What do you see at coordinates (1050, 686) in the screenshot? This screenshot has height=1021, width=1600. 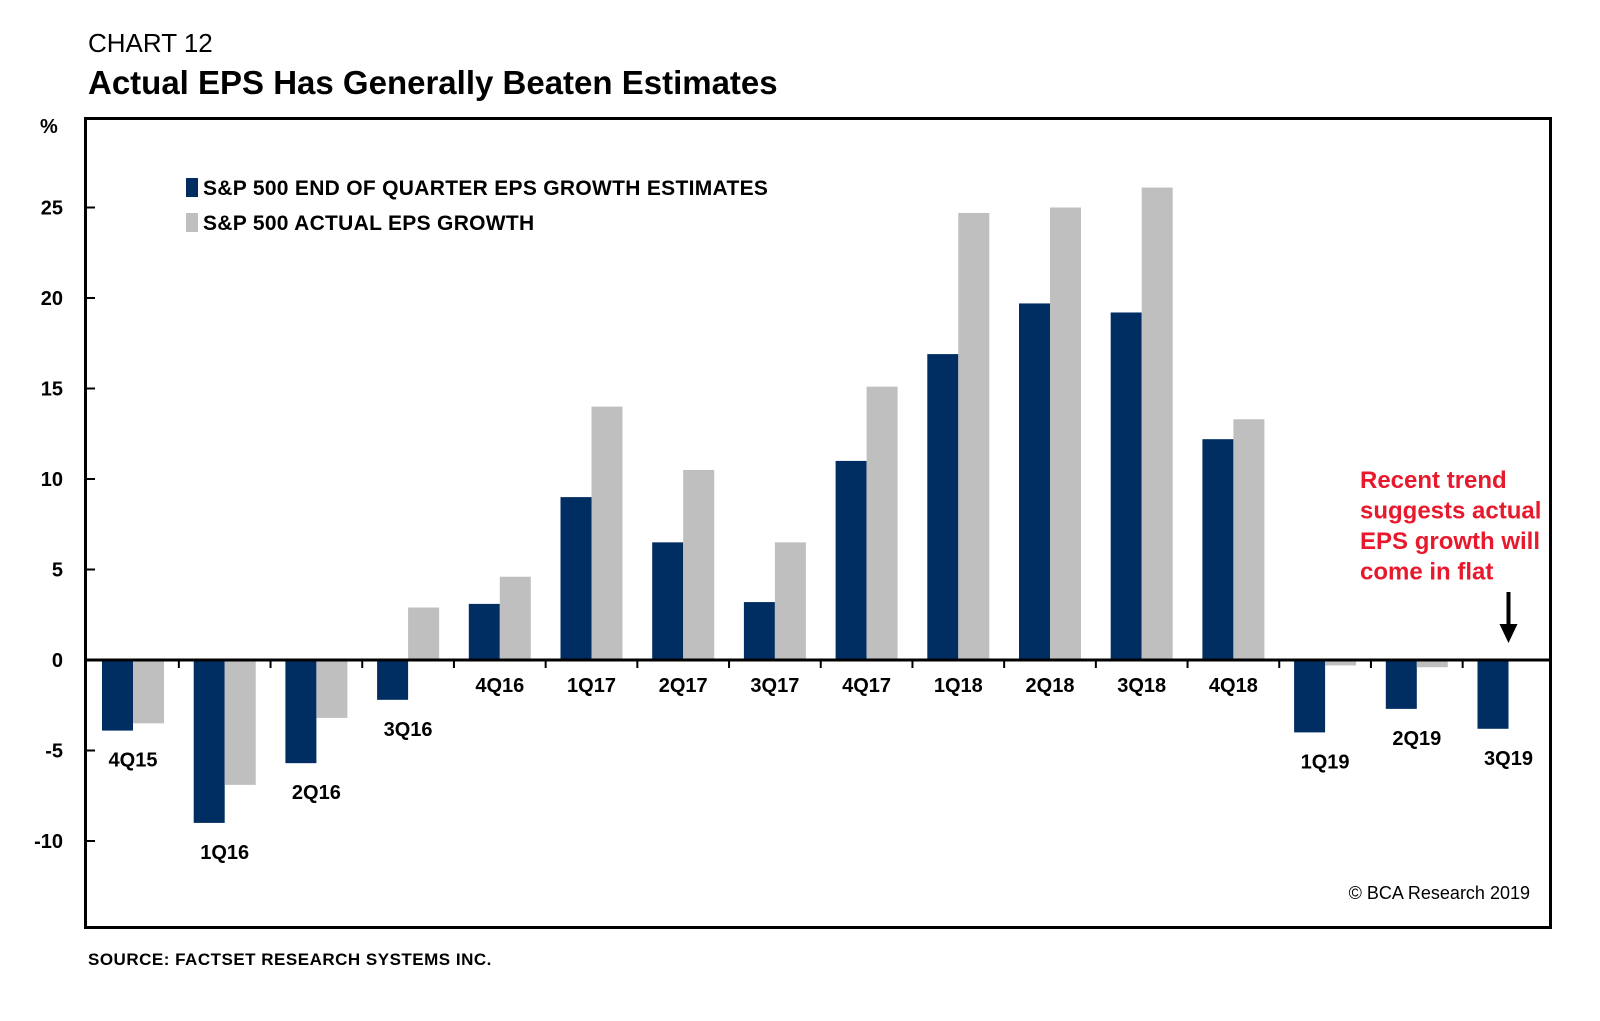 I see `category-label: 2Q18` at bounding box center [1050, 686].